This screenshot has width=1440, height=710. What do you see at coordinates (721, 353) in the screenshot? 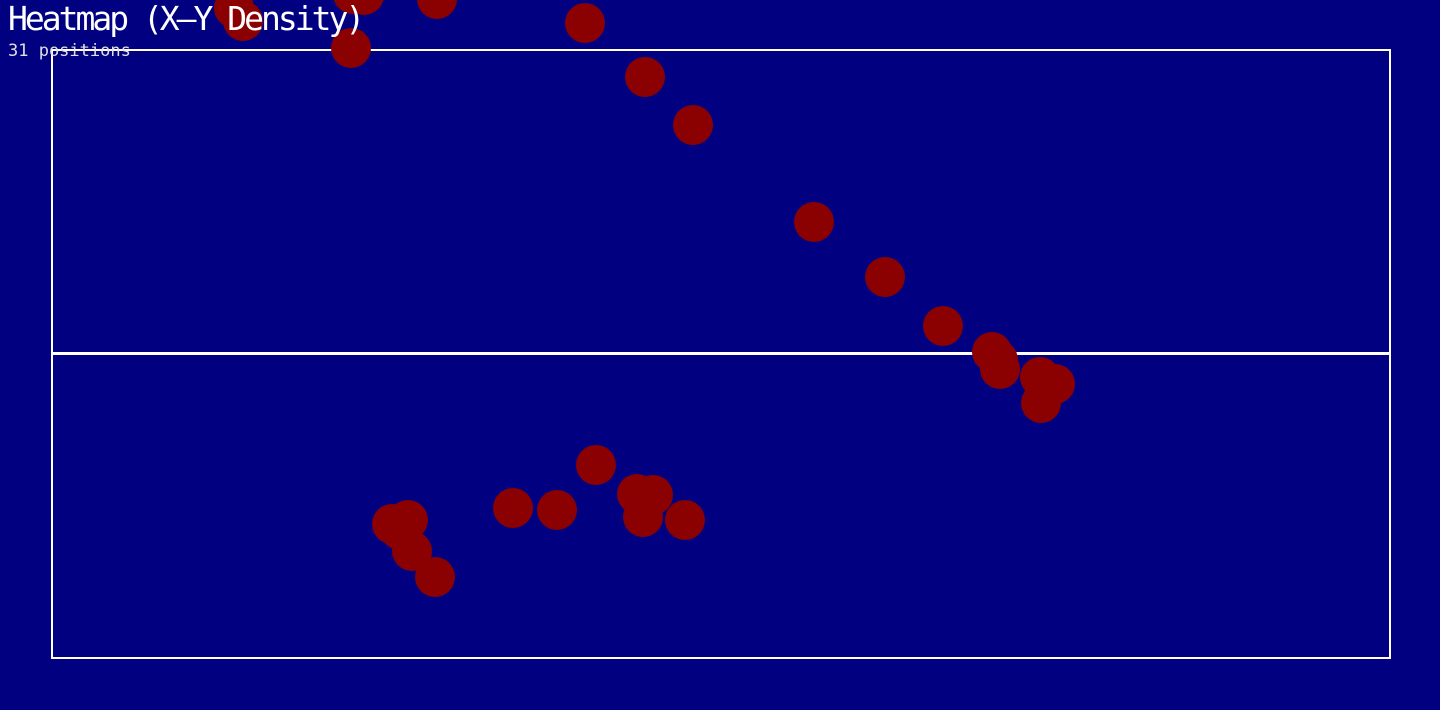
I see `row-divider-line` at bounding box center [721, 353].